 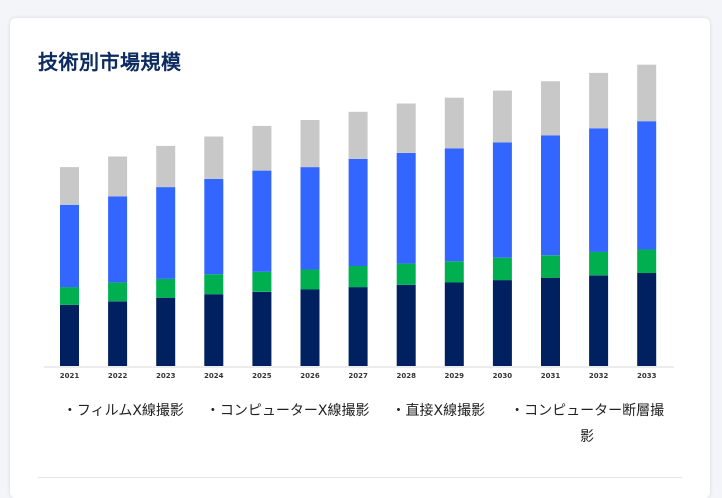 What do you see at coordinates (262, 376) in the screenshot?
I see `x-tick-label-2025: 2025` at bounding box center [262, 376].